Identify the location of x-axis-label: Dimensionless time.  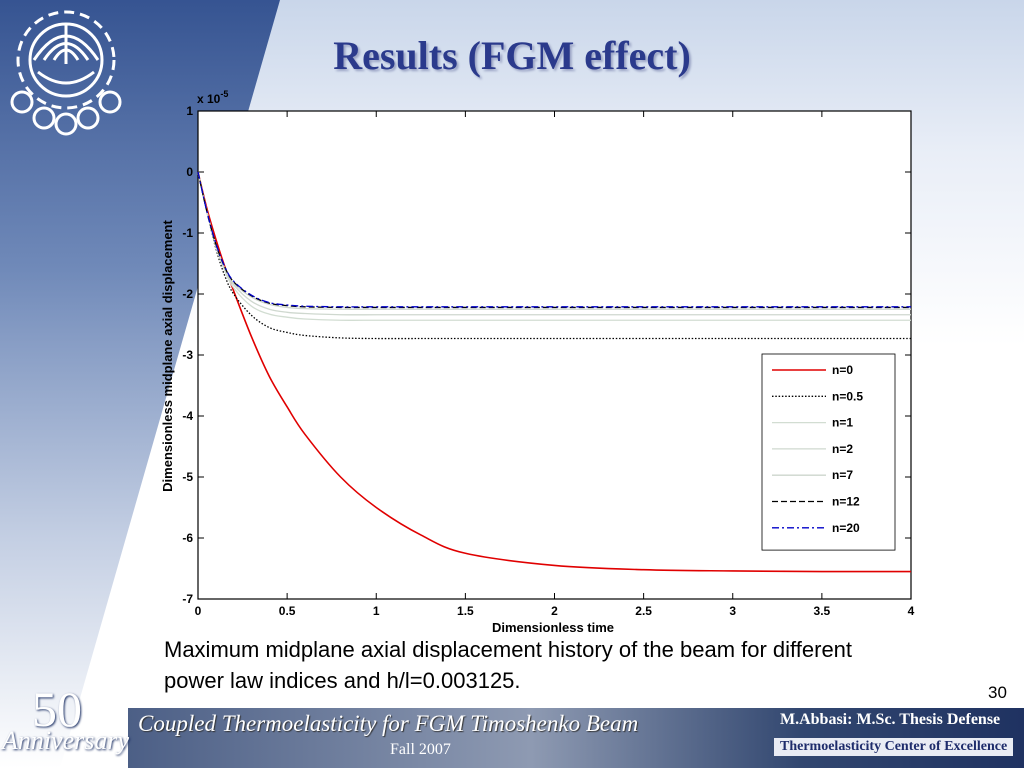
(553, 627).